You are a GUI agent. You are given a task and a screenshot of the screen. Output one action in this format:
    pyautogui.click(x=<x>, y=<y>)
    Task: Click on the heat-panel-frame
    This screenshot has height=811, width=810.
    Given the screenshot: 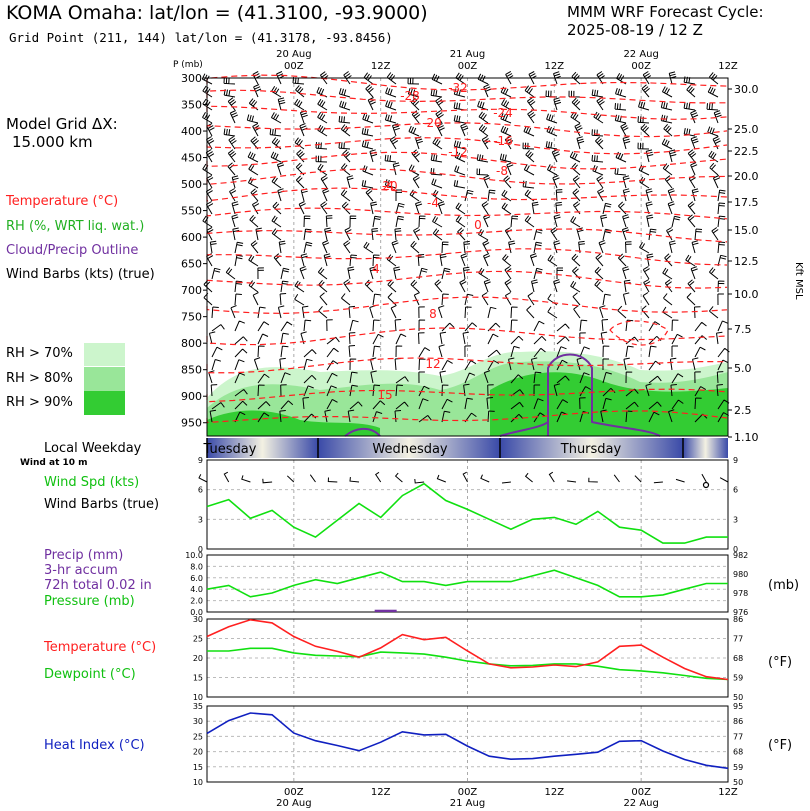 What is the action you would take?
    pyautogui.click(x=467, y=744)
    